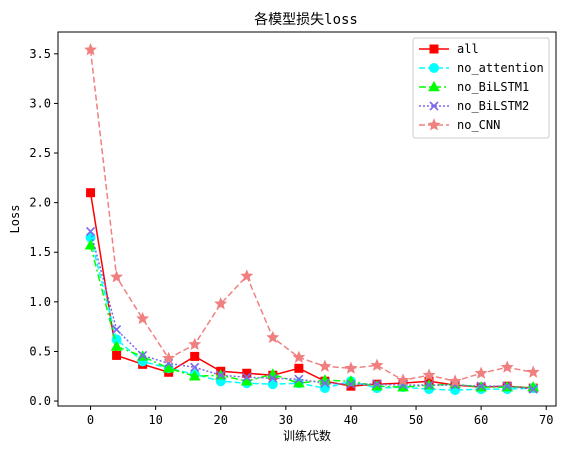 The width and height of the screenshot is (564, 452). Describe the element at coordinates (546, 420) in the screenshot. I see `x-tick-label: 70` at that location.